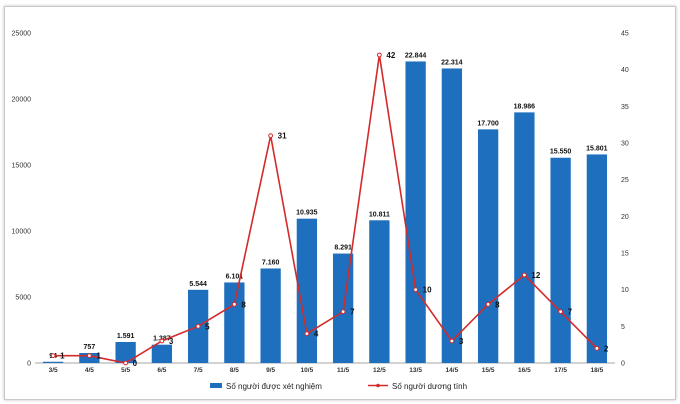 The width and height of the screenshot is (680, 404). Describe the element at coordinates (415, 370) in the screenshot. I see `x-tick-label: 13/5` at that location.